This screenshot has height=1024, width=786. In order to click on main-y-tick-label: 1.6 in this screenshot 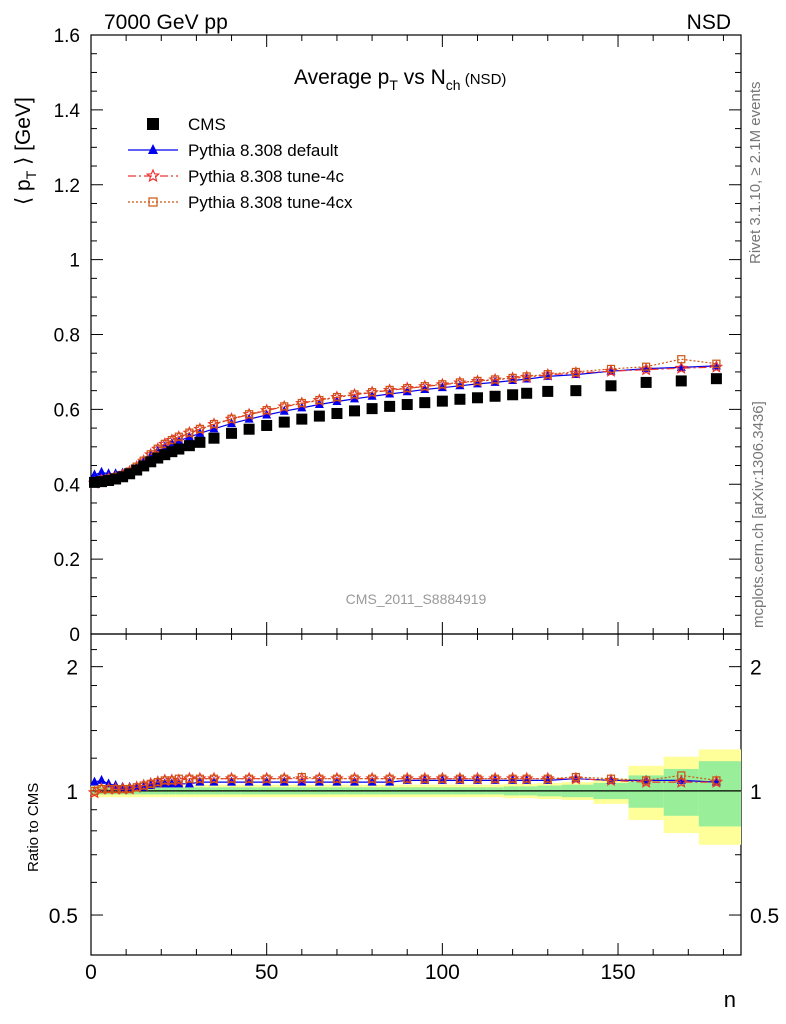, I will do `click(67, 36)`.